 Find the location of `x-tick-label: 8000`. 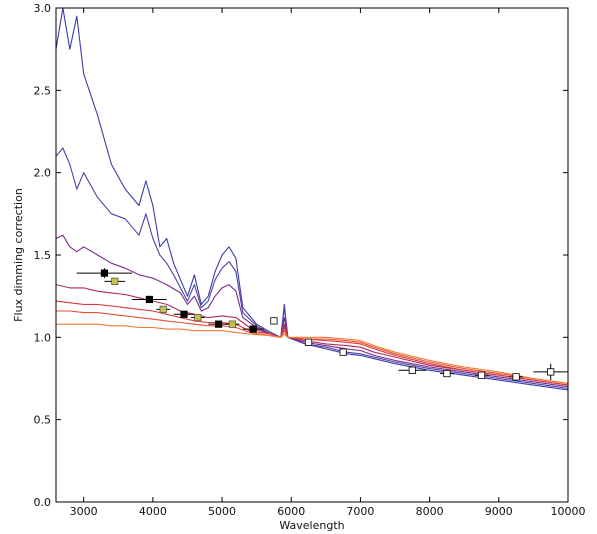

x-tick-label: 8000 is located at coordinates (430, 511).